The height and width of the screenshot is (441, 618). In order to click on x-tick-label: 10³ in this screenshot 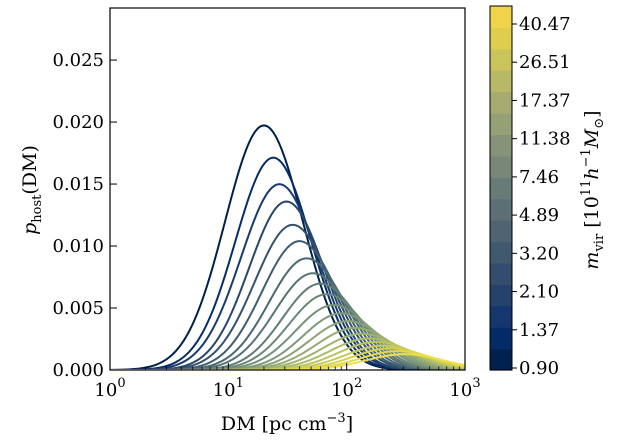, I will do `click(464, 388)`.